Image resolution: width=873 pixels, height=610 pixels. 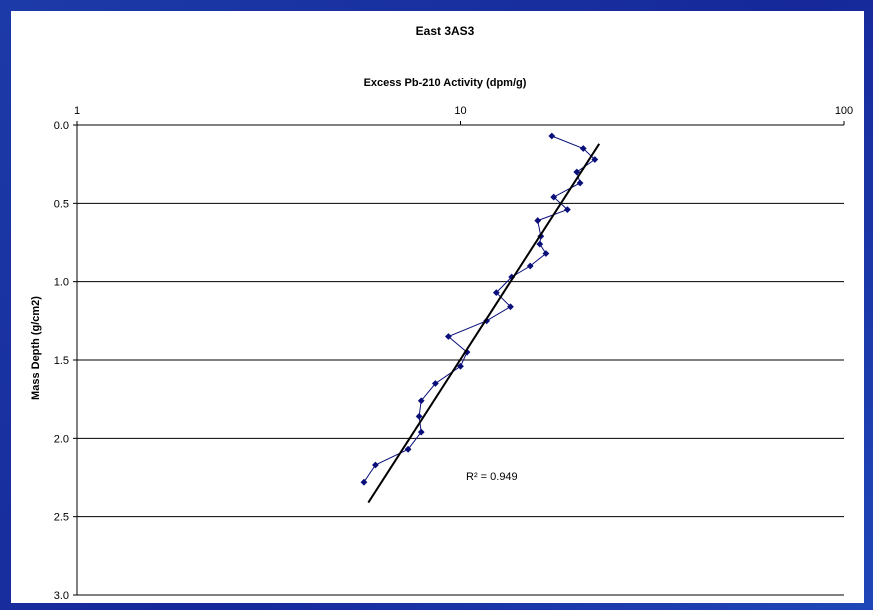 What do you see at coordinates (61, 439) in the screenshot?
I see `y-tick-label-4: 2.0` at bounding box center [61, 439].